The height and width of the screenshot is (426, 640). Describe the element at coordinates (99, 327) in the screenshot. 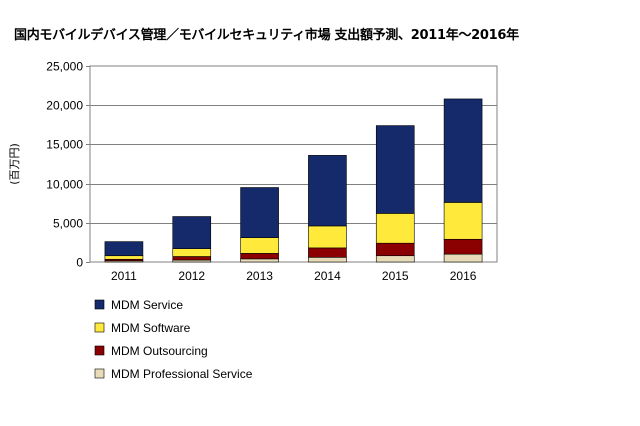

I see `legend-swatch-mdm-software` at that location.